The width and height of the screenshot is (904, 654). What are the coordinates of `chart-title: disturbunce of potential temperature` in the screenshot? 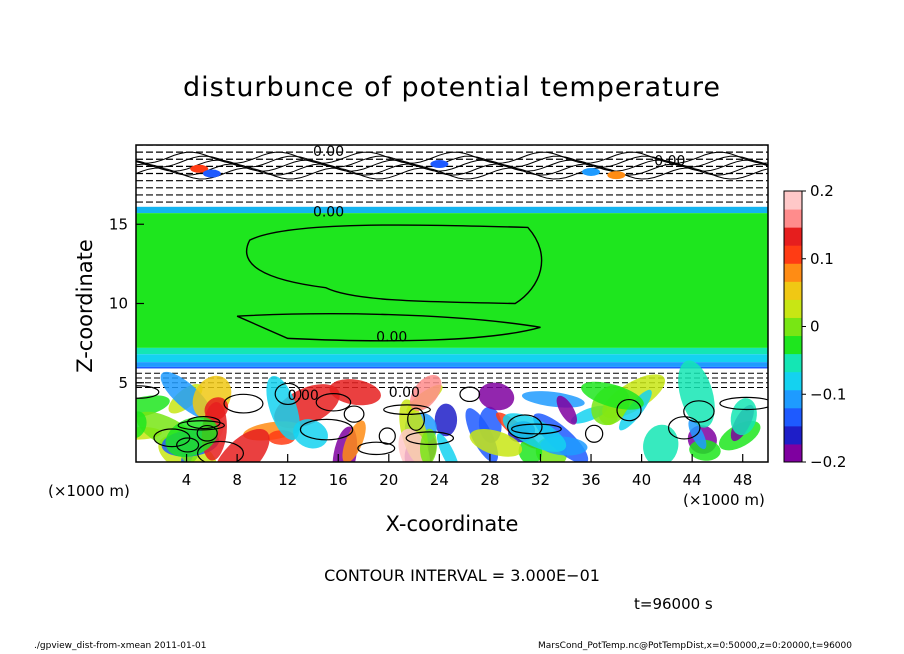 It's located at (452, 87).